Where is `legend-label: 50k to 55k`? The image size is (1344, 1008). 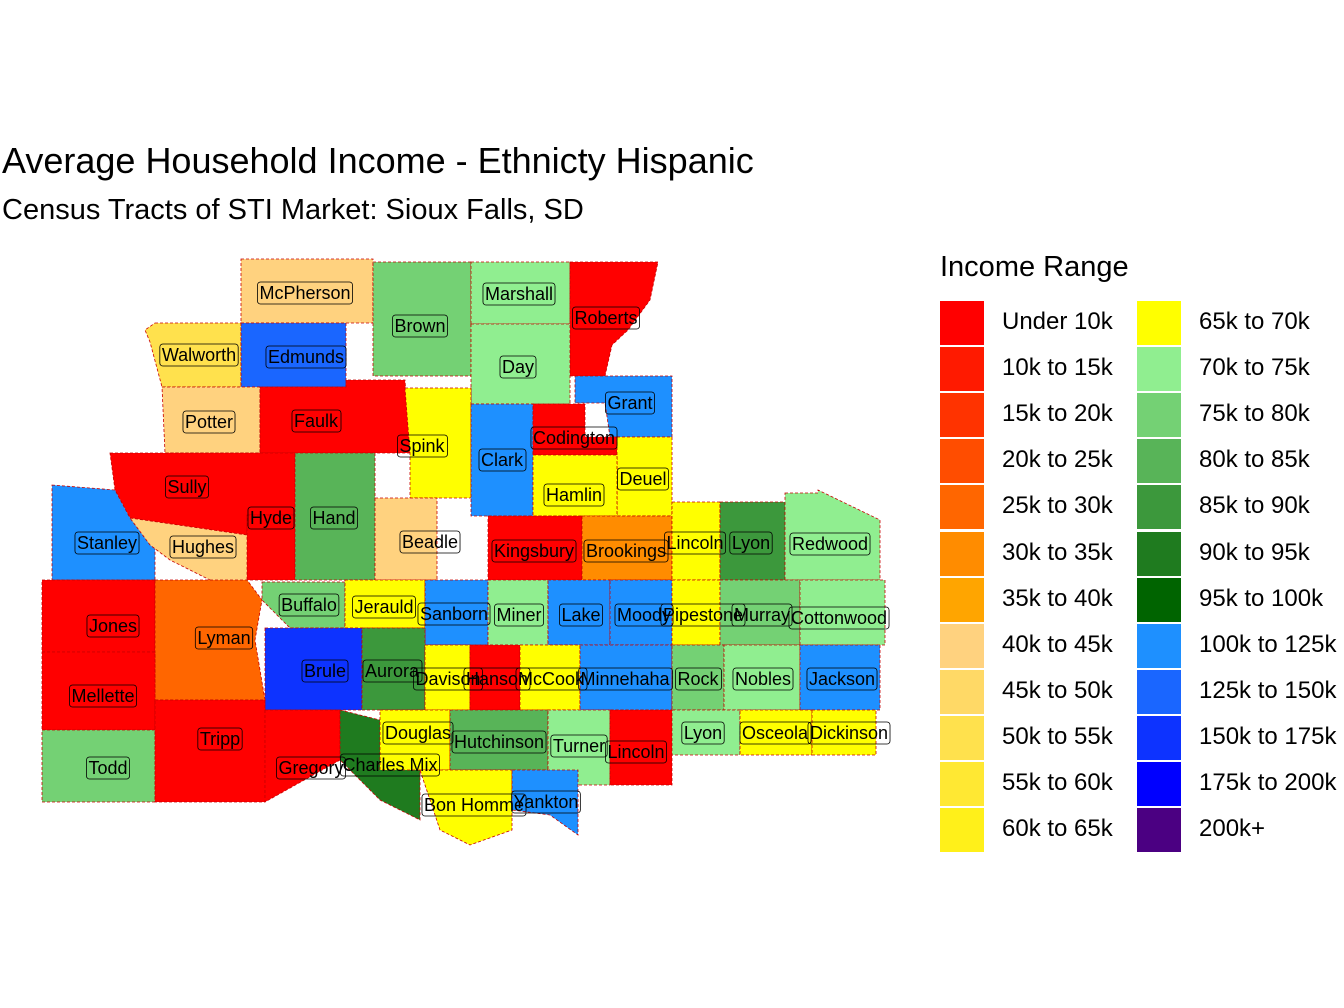 legend-label: 50k to 55k is located at coordinates (1057, 736).